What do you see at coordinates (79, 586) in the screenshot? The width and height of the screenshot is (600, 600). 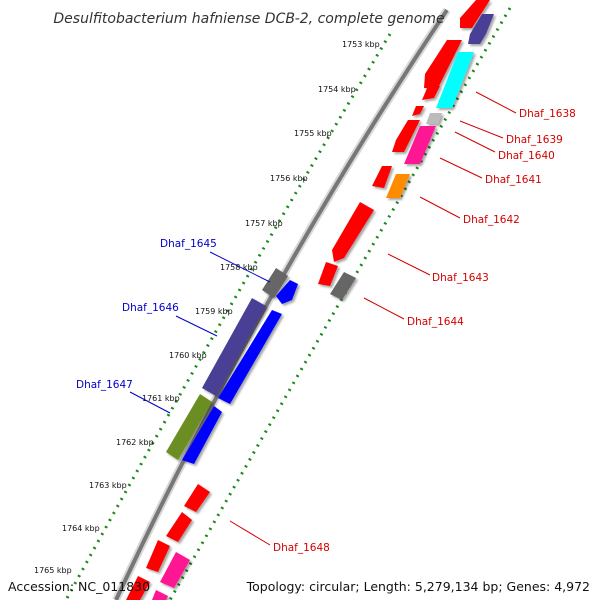 I see `accession-text: Accession: NC_011830` at bounding box center [79, 586].